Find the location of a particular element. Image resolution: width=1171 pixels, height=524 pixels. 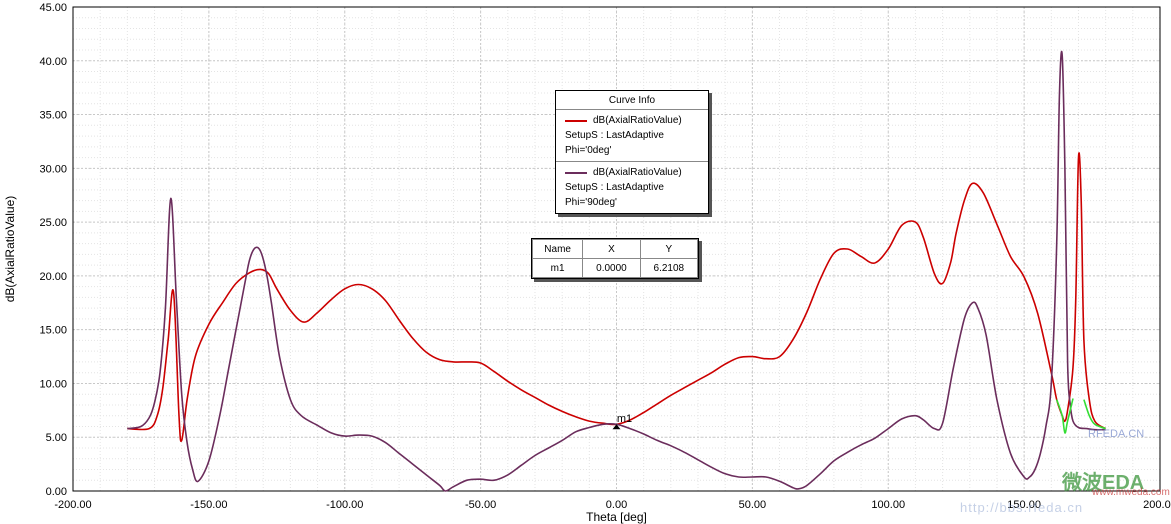

marker-cell-name: m1 is located at coordinates (557, 268).